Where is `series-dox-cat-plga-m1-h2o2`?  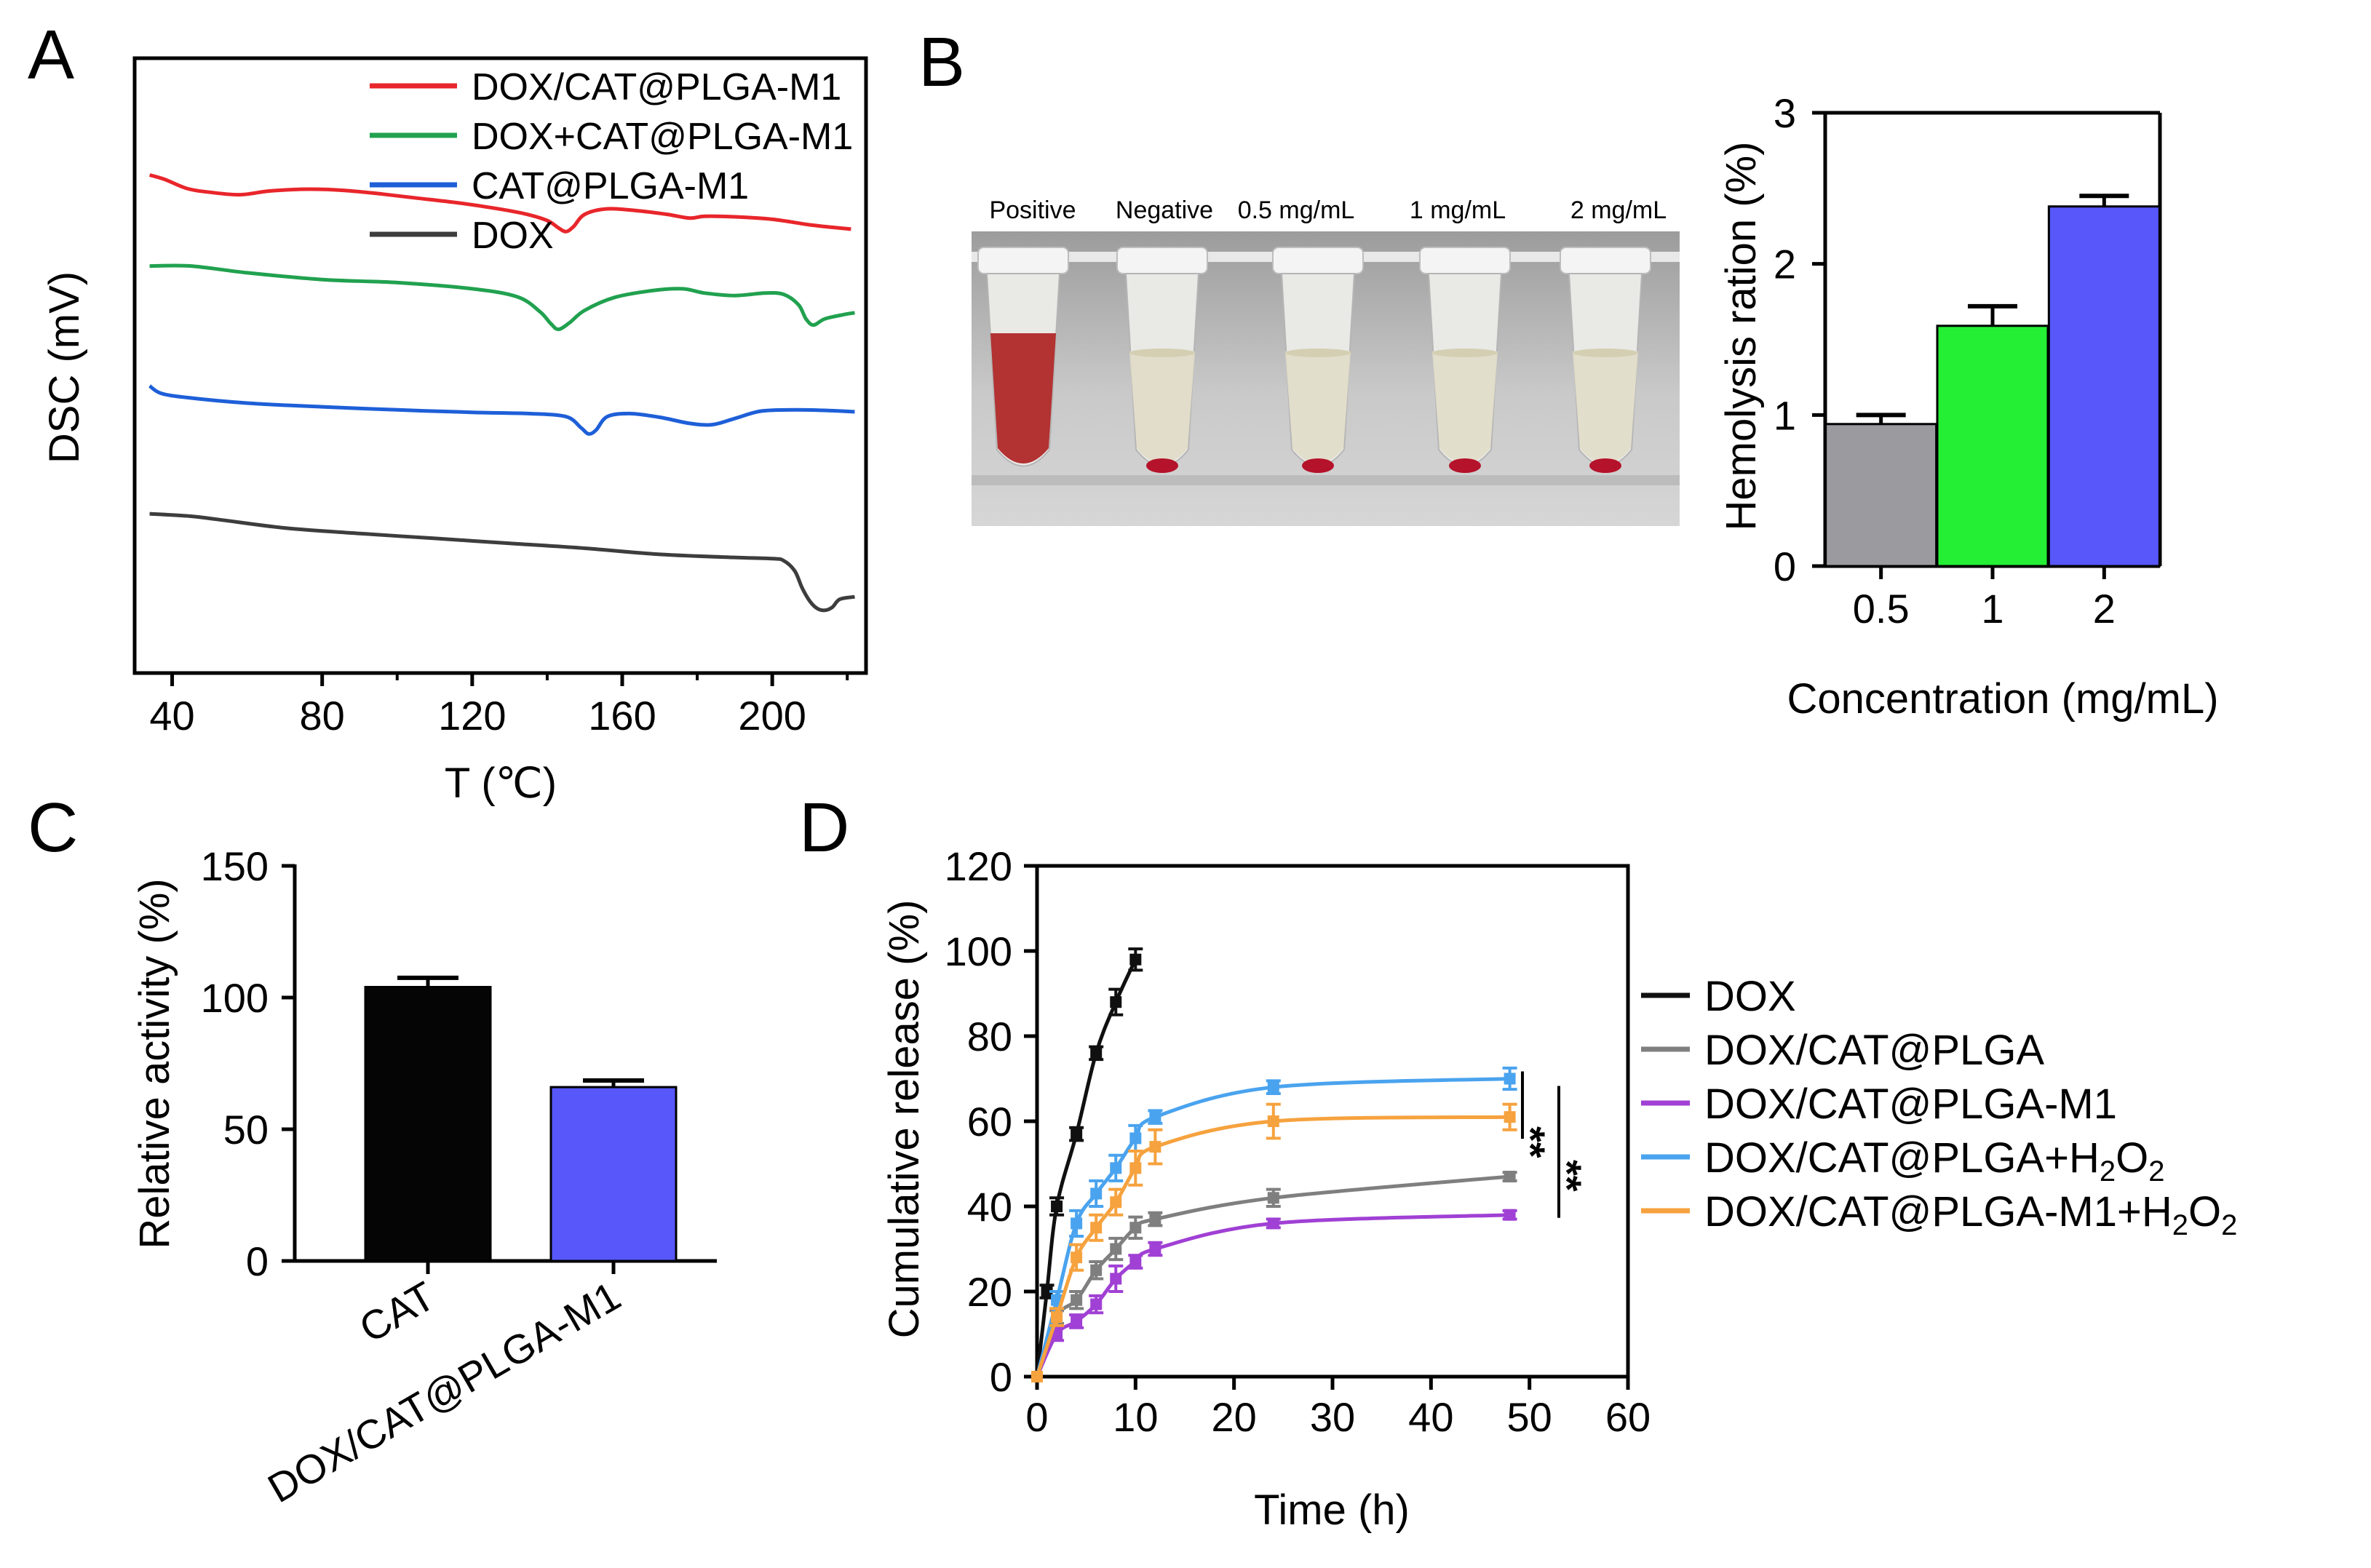
series-dox-cat-plga-m1-h2o2 is located at coordinates (1274, 1242).